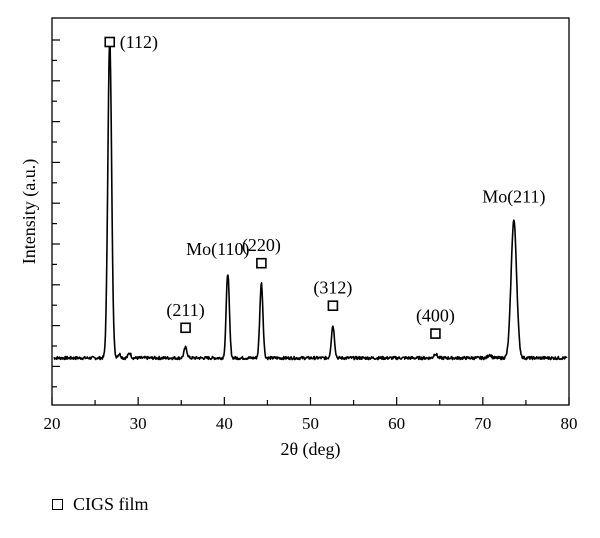  What do you see at coordinates (57, 504) in the screenshot?
I see `open-square-marker-icon` at bounding box center [57, 504].